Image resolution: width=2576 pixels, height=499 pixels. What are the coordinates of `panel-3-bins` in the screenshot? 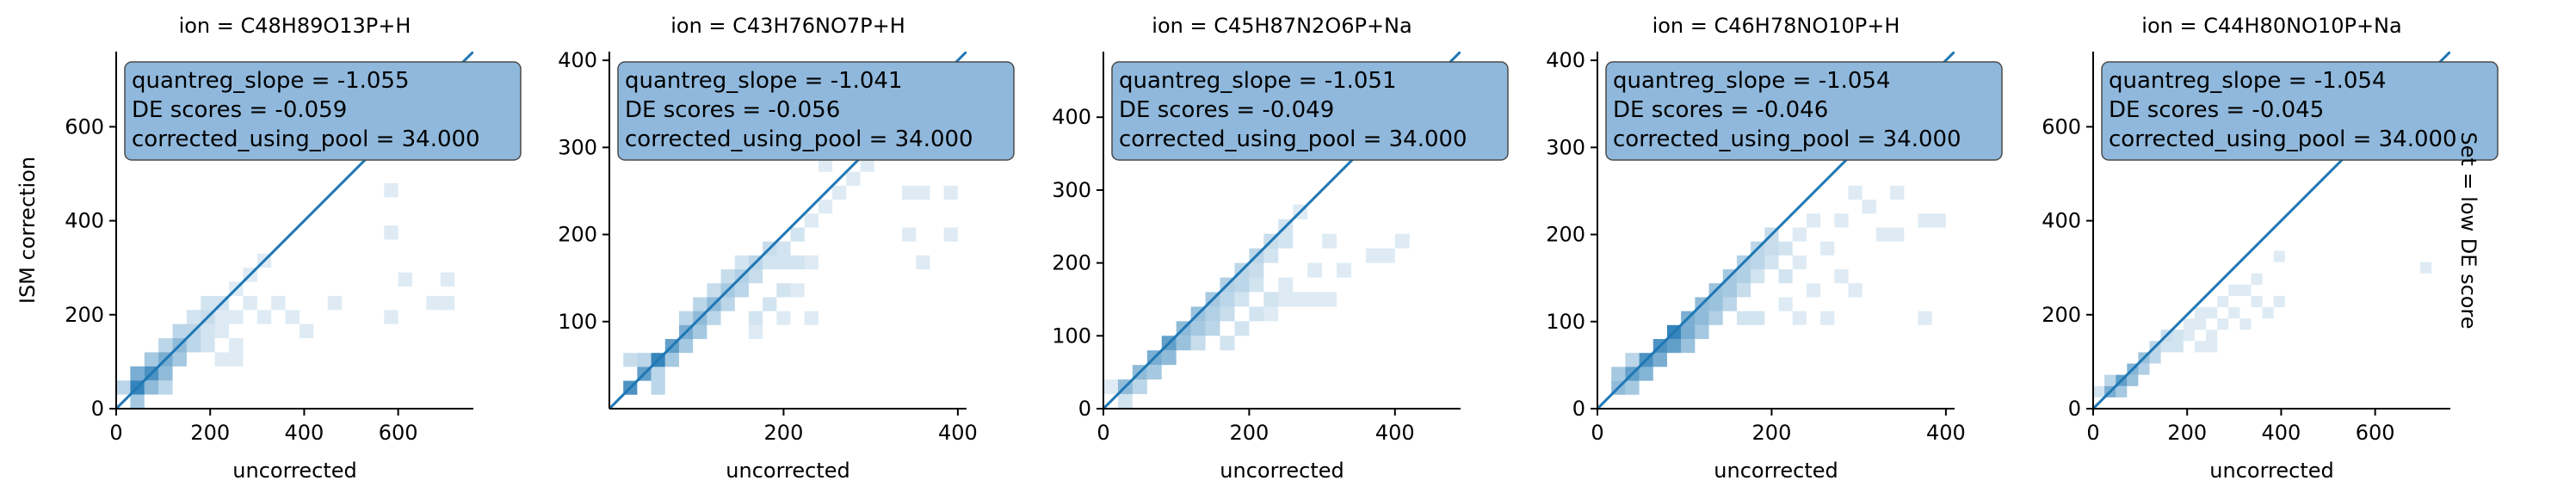 It's located at (1256, 306).